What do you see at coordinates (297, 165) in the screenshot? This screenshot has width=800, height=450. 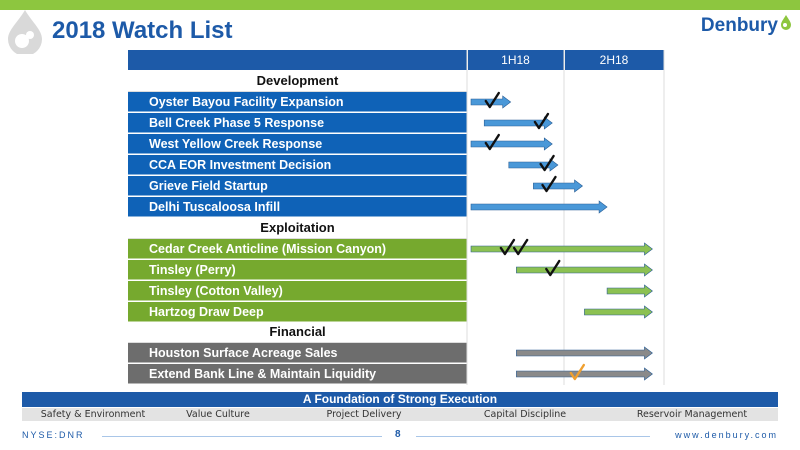 I see `row-cca-eor: CCA EOR Investment Decision` at bounding box center [297, 165].